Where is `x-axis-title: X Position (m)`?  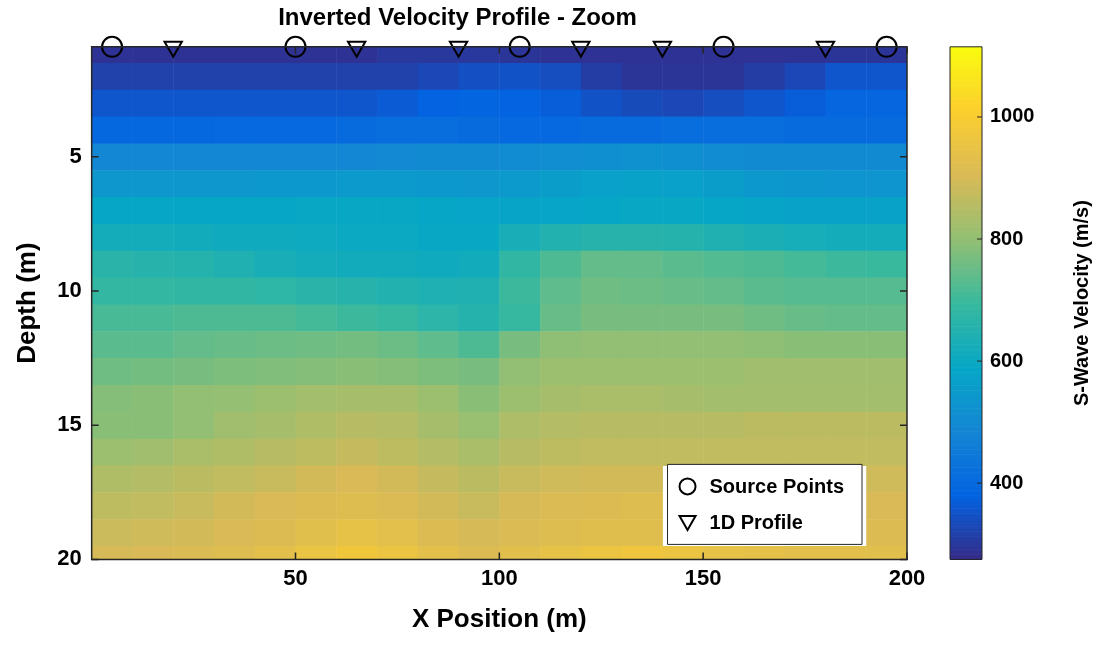 x-axis-title: X Position (m) is located at coordinates (499, 617).